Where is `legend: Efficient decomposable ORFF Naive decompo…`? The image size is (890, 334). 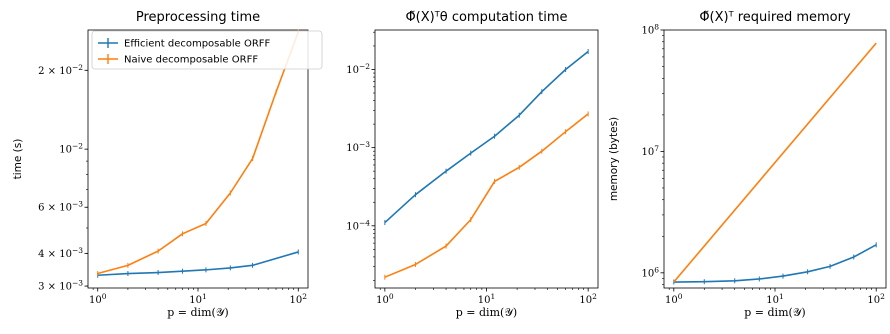 legend: Efficient decomposable ORFF Naive decompo… is located at coordinates (207, 50).